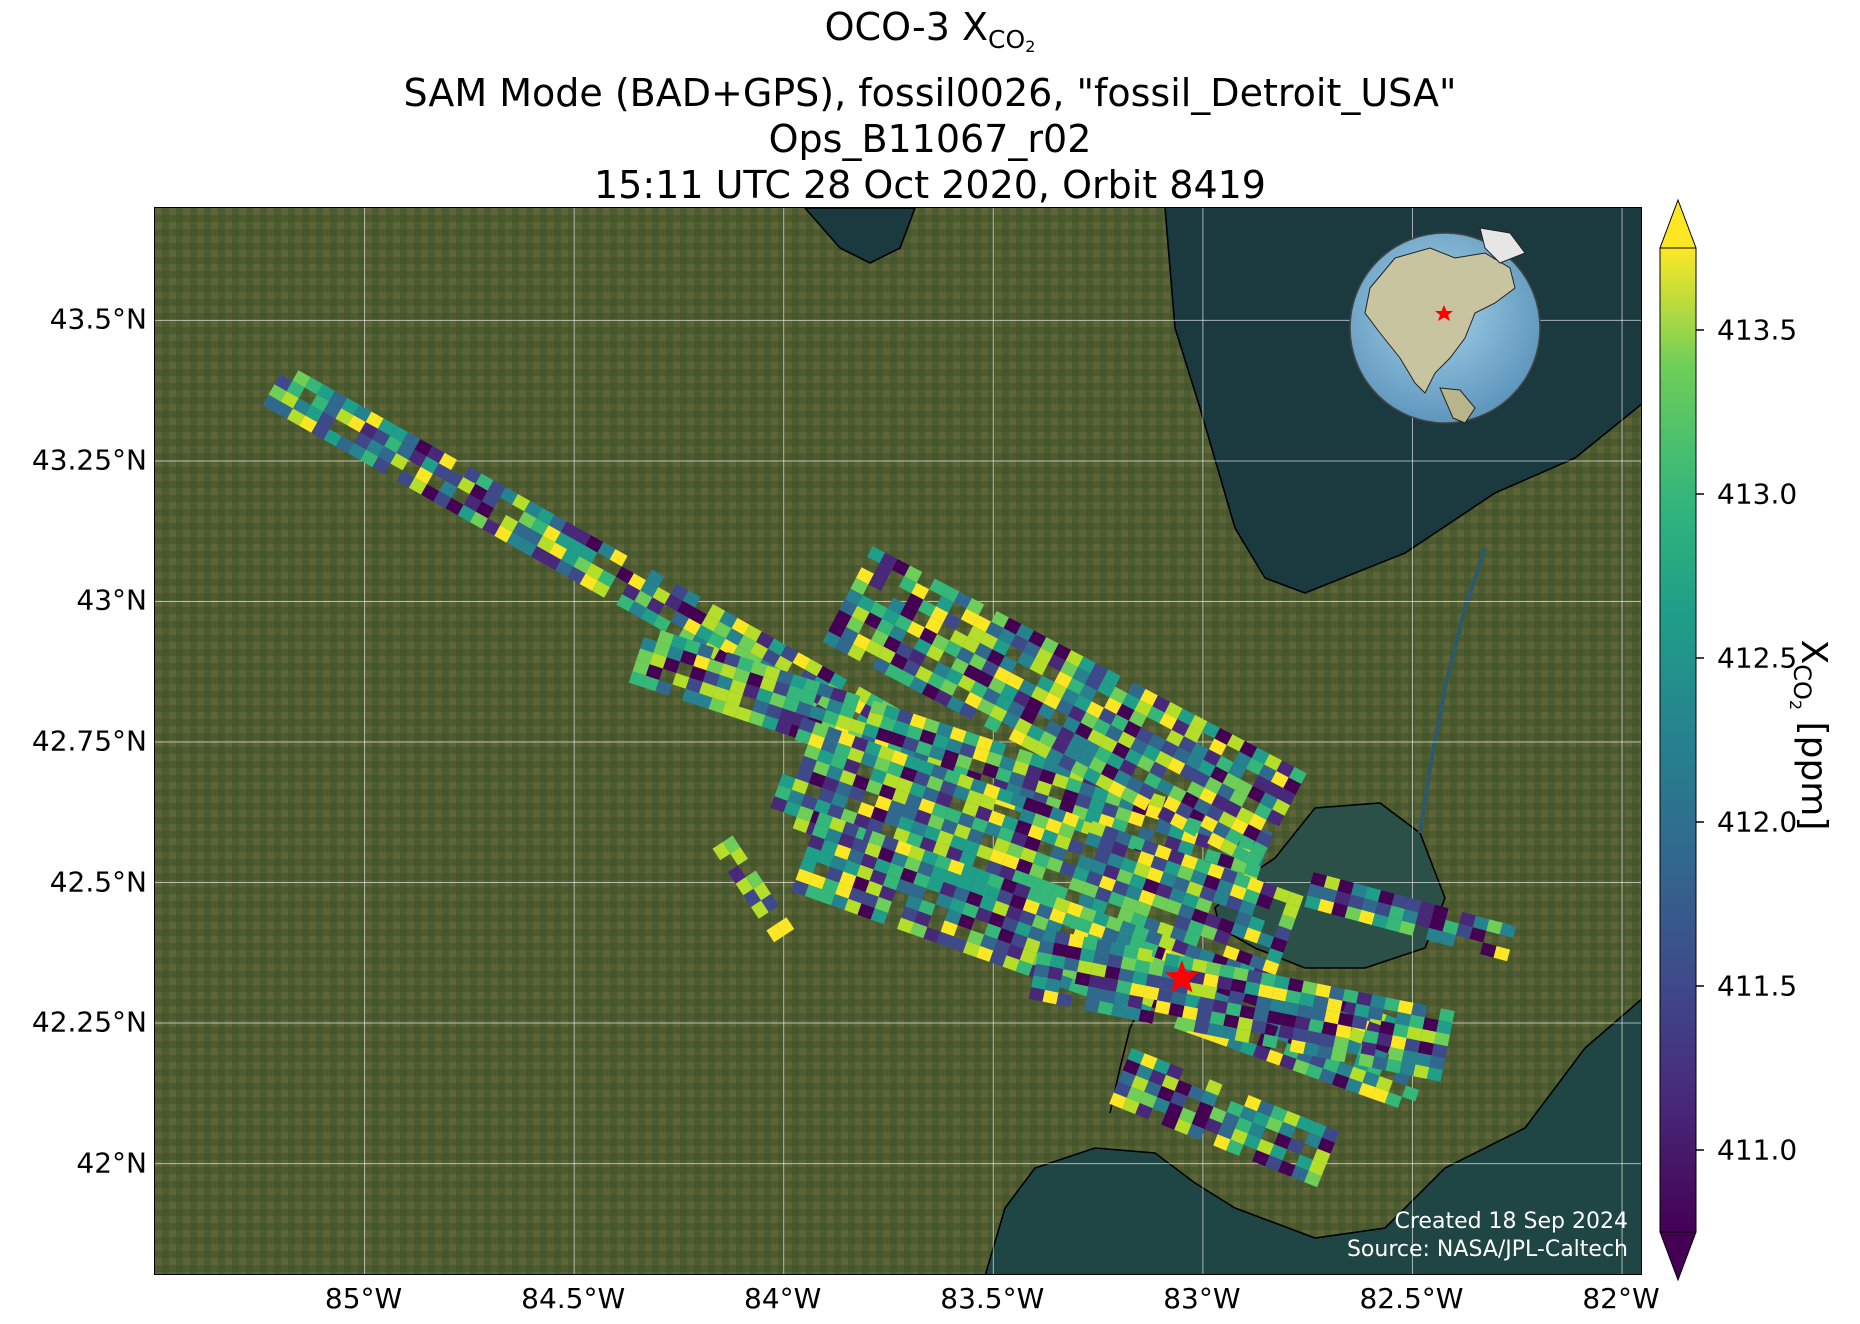  Describe the element at coordinates (783, 1298) in the screenshot. I see `lon-tick-label: 84°W` at that location.